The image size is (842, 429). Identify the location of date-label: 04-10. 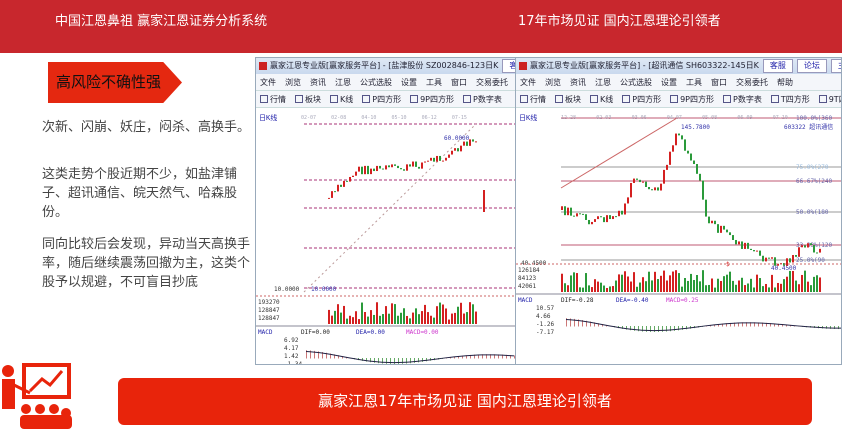
(368, 118).